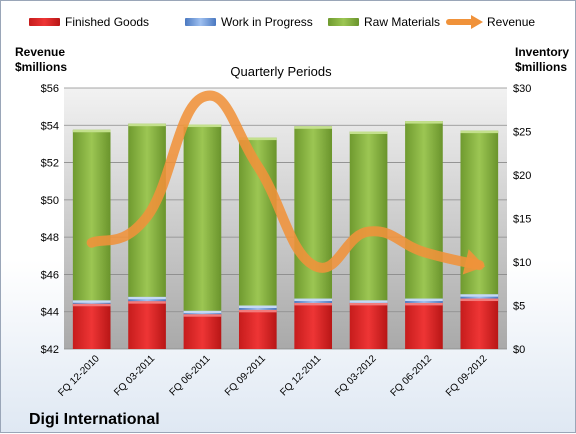 This screenshot has height=434, width=576. What do you see at coordinates (50, 201) in the screenshot?
I see `left-axis-tick-label: $50` at bounding box center [50, 201].